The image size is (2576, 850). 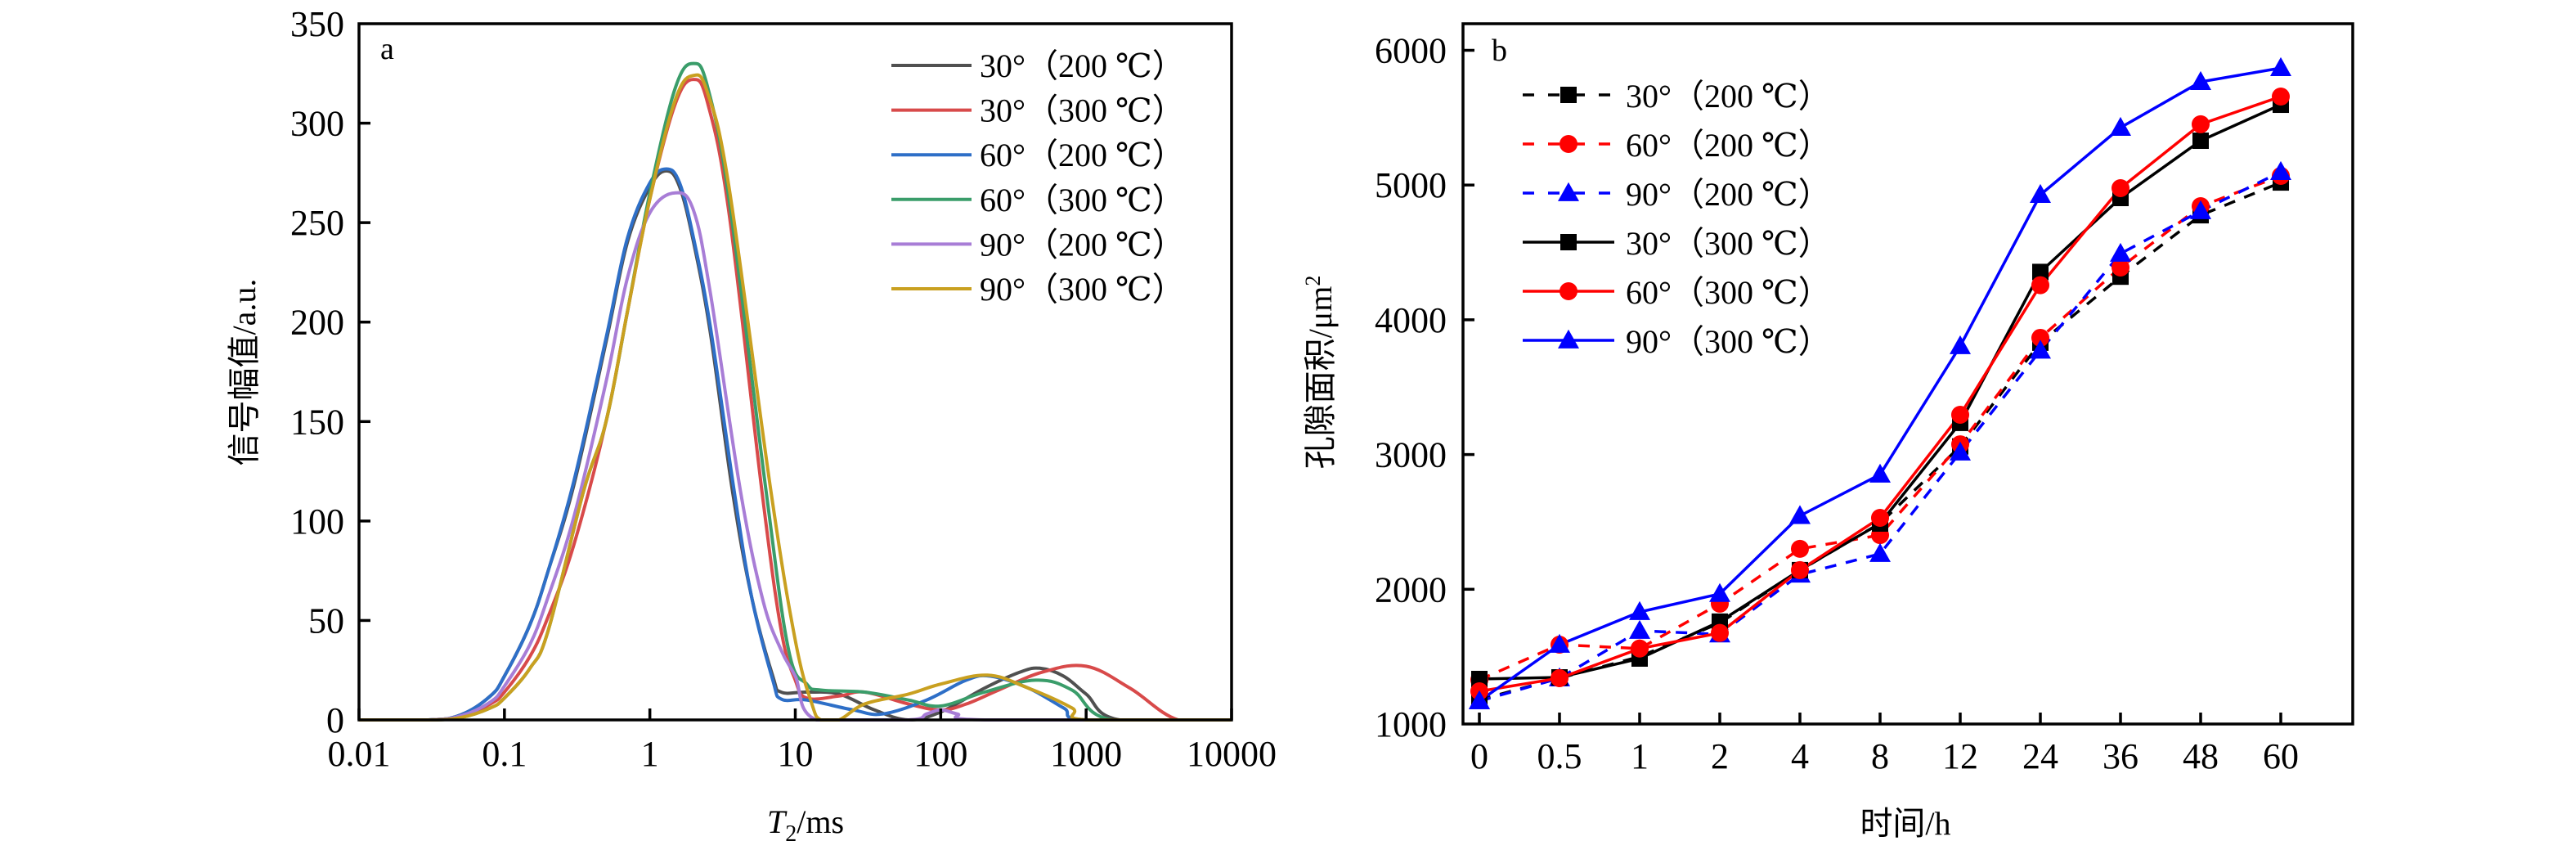 I want to click on chart-b-y-axis-title-main: 孔隙面积/μm, so click(x=1320, y=378).